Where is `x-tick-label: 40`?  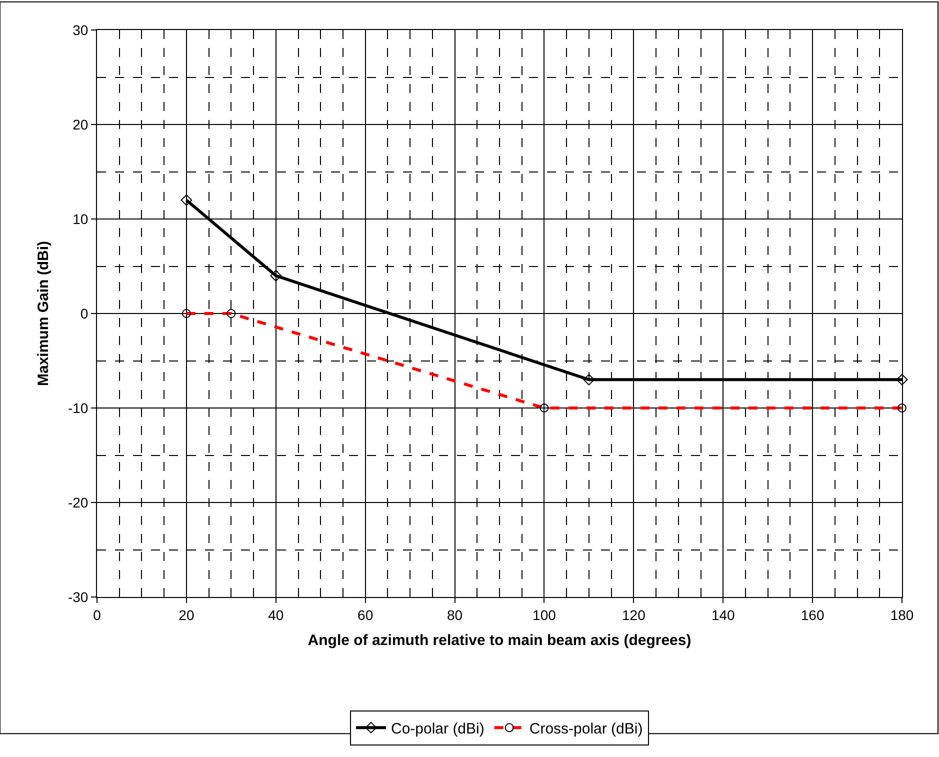
x-tick-label: 40 is located at coordinates (276, 614).